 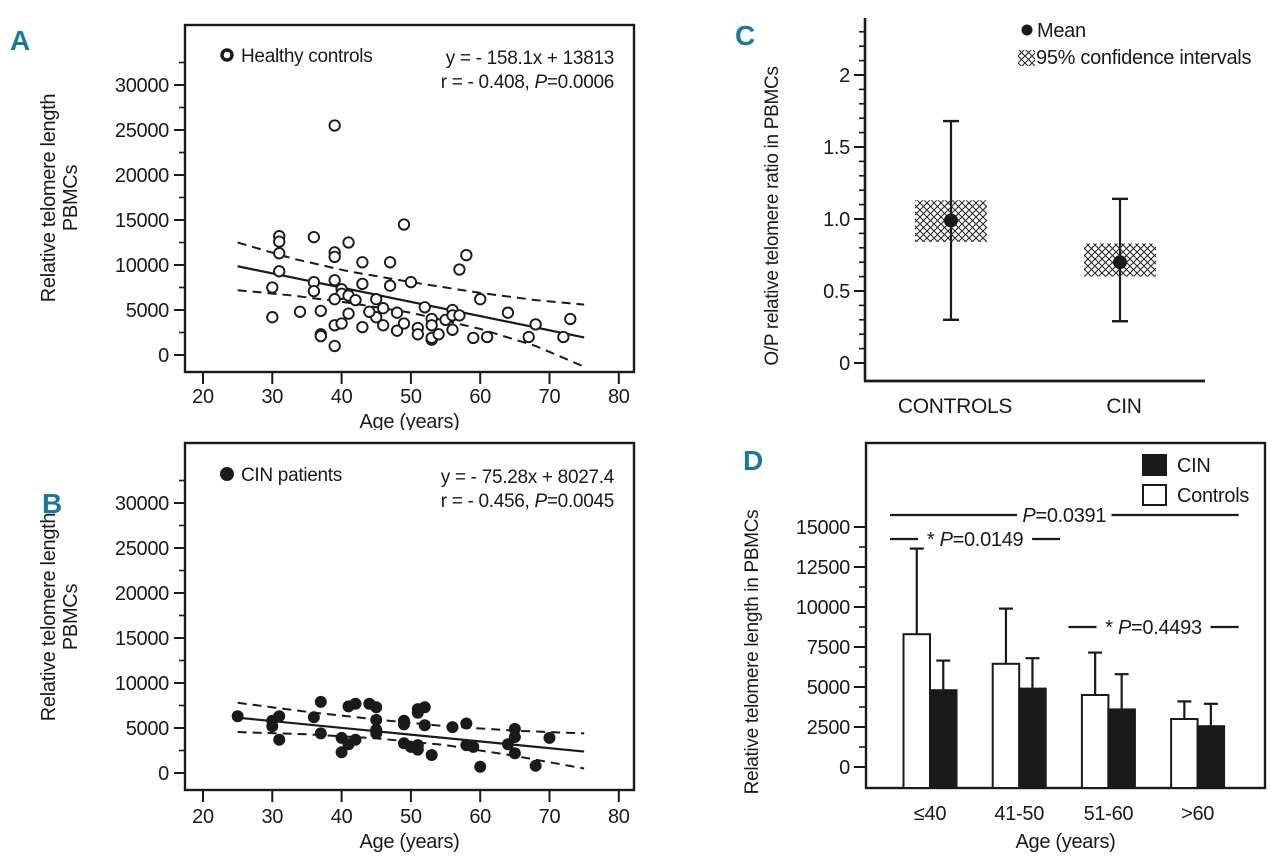 What do you see at coordinates (828, 648) in the screenshot?
I see `y-tick-label: 7500` at bounding box center [828, 648].